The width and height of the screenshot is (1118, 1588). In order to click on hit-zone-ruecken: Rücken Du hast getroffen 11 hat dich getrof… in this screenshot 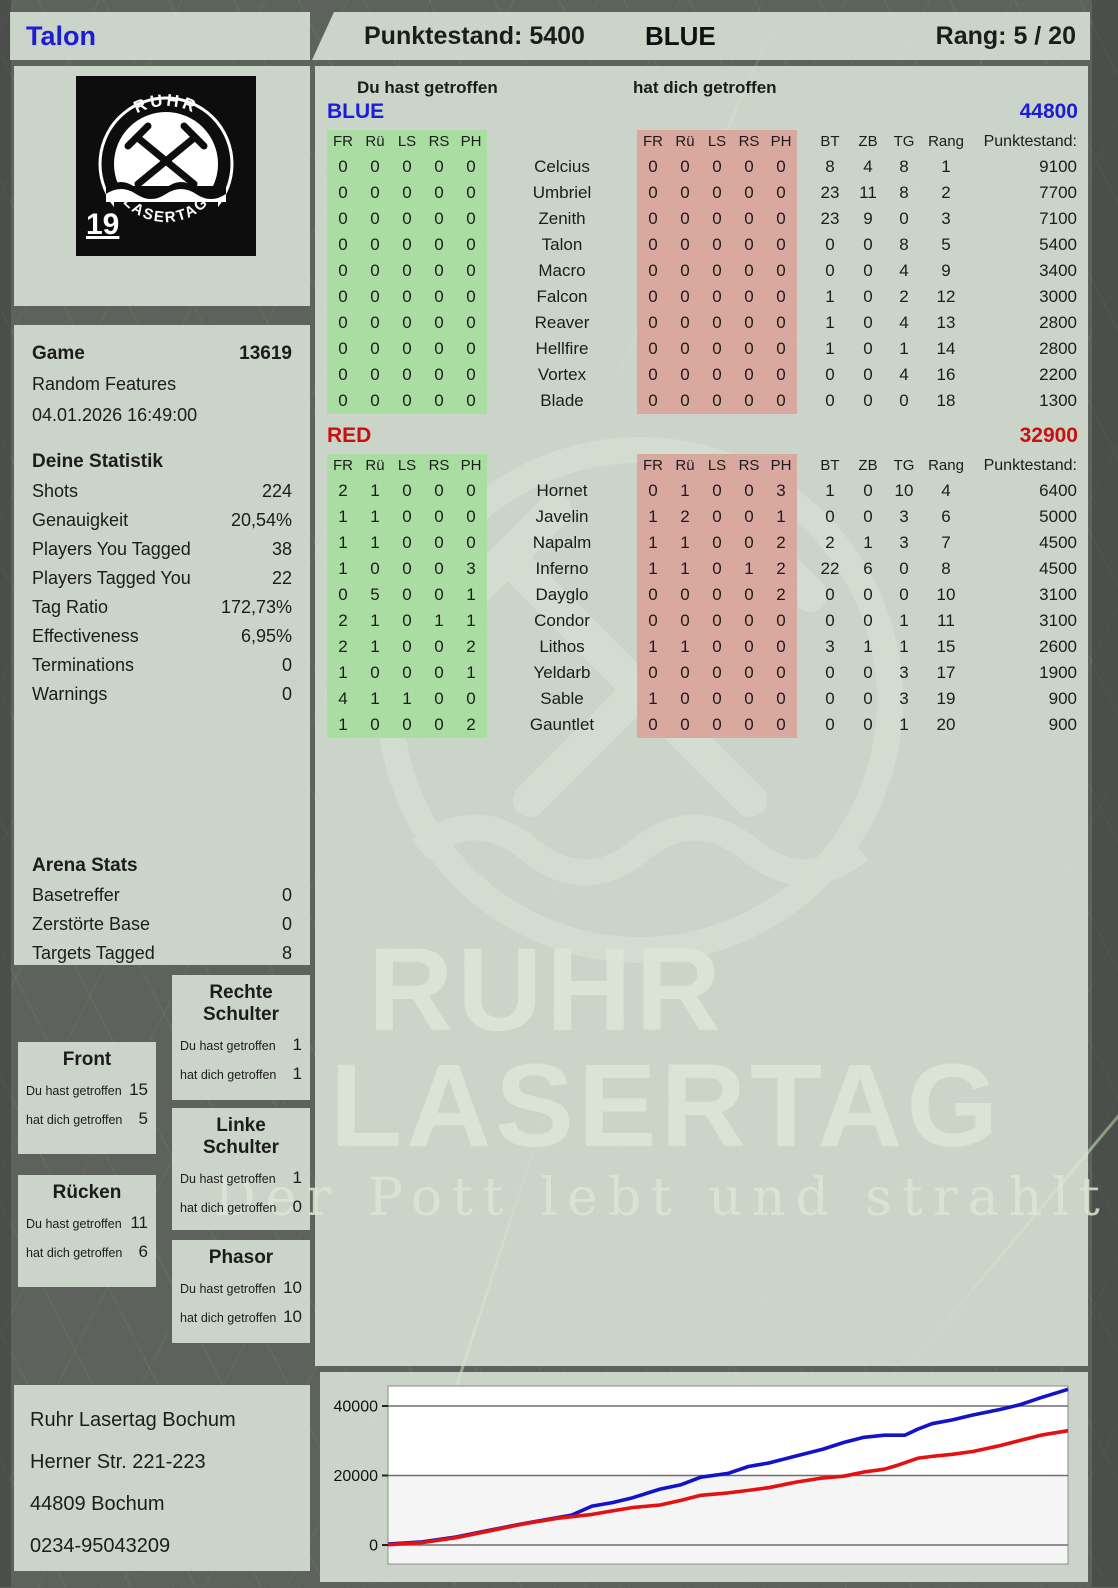, I will do `click(87, 1231)`.